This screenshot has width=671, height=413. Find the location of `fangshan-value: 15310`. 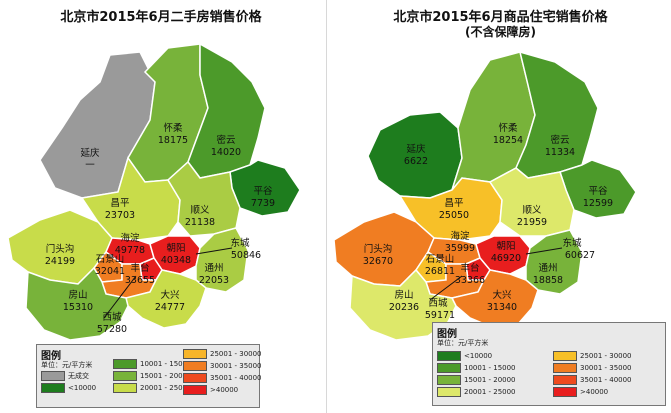

fangshan-value: 15310 is located at coordinates (78, 307).